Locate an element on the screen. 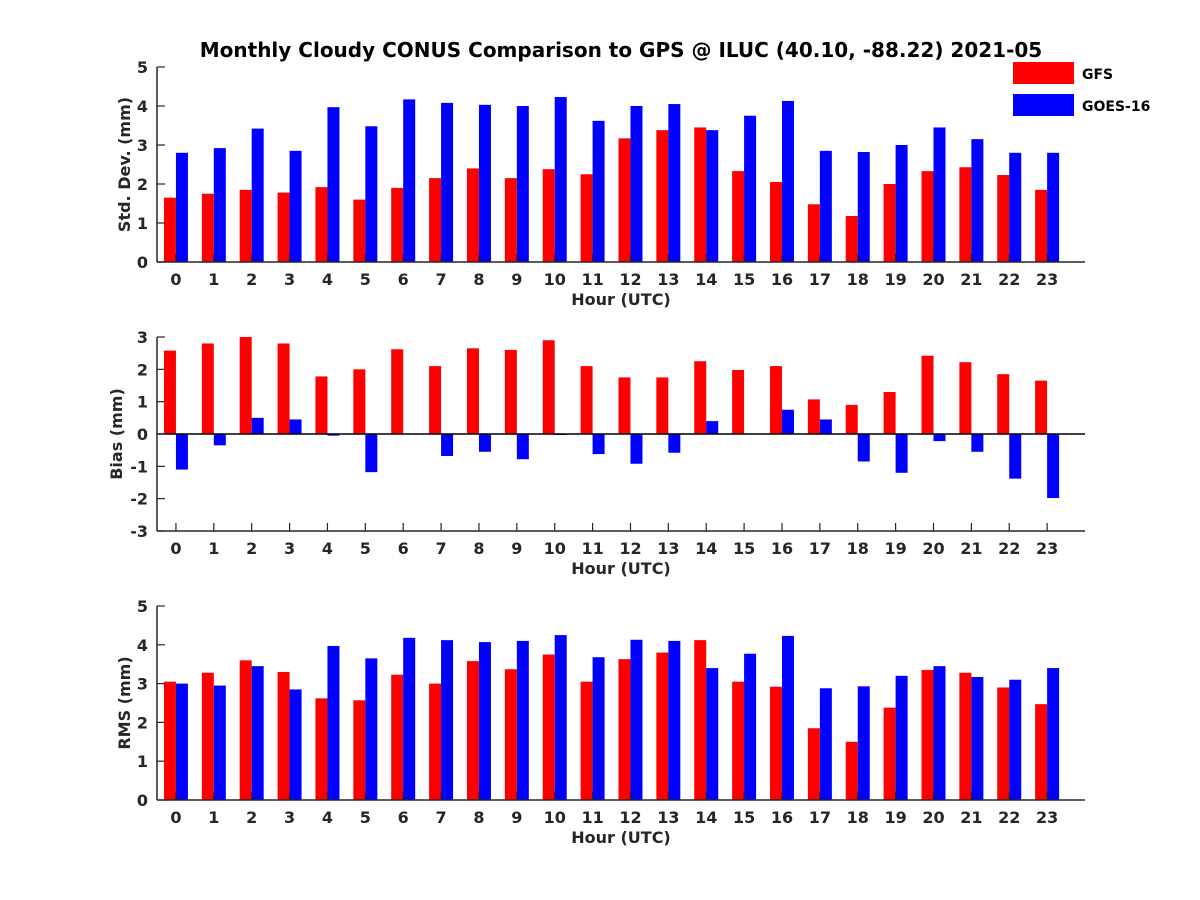 Image resolution: width=1200 pixels, height=900 pixels. bias-xtick-label: 20 is located at coordinates (933, 548).